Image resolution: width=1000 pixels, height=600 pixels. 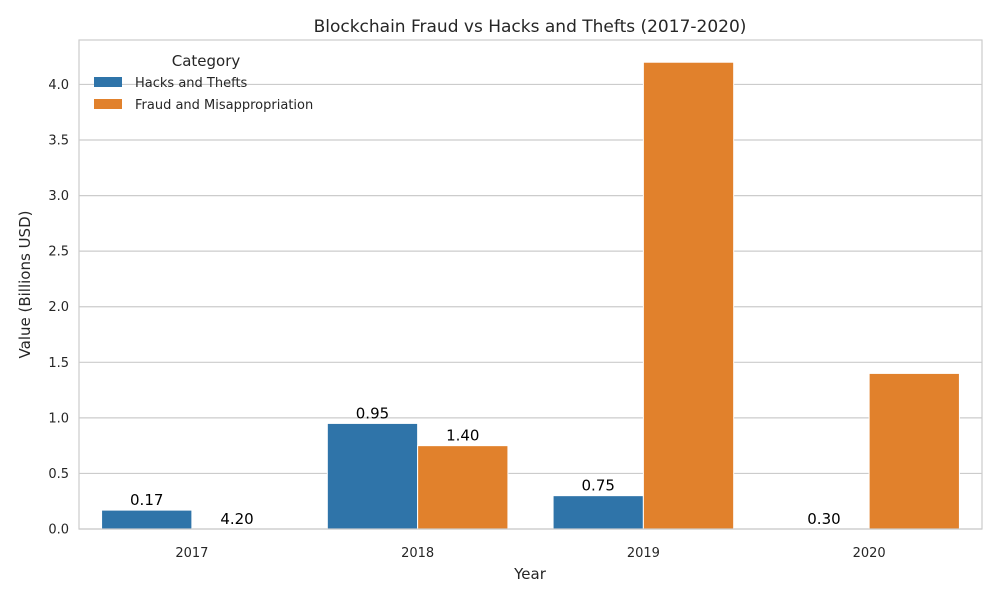 What do you see at coordinates (869, 553) in the screenshot?
I see `x-tick-label: 2020` at bounding box center [869, 553].